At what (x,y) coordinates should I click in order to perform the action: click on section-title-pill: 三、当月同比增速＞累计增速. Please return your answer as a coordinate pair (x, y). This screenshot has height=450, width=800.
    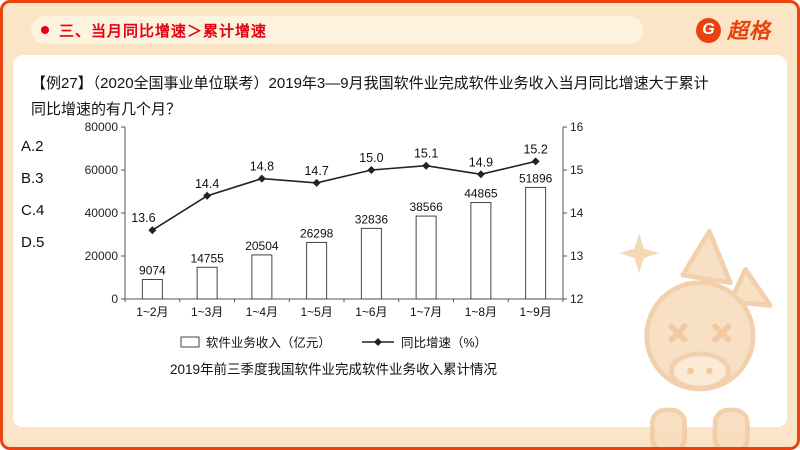
    Looking at the image, I should click on (337, 30).